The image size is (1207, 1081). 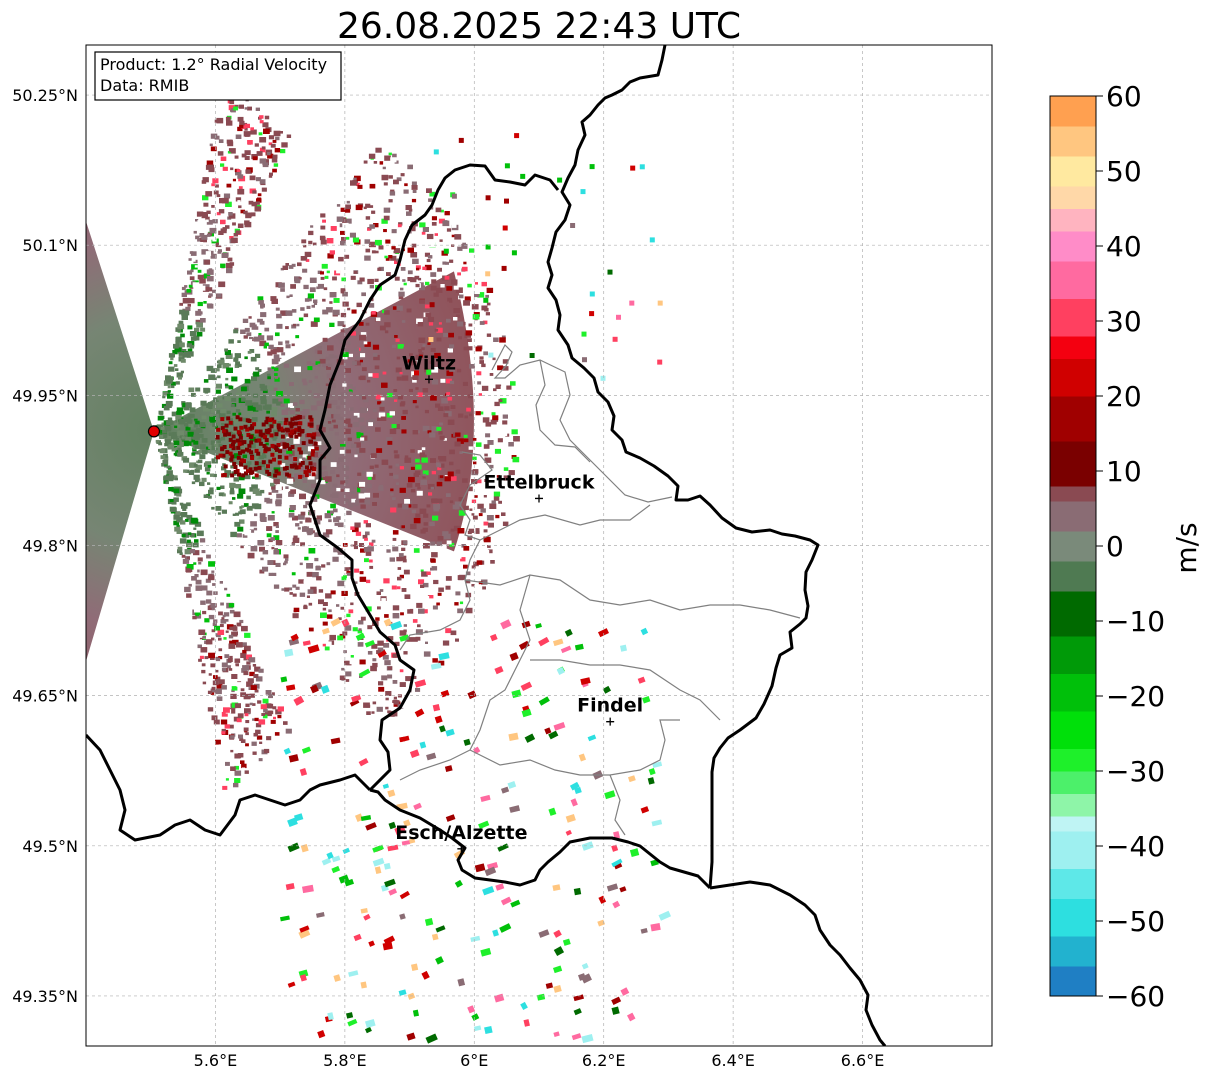 I want to click on city-esch-alzette: Esch/Alzette, so click(x=461, y=837).